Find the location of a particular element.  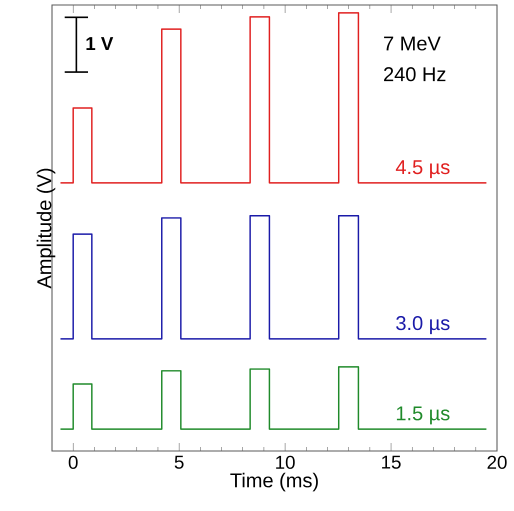

x-tick-label: 10 is located at coordinates (285, 462).